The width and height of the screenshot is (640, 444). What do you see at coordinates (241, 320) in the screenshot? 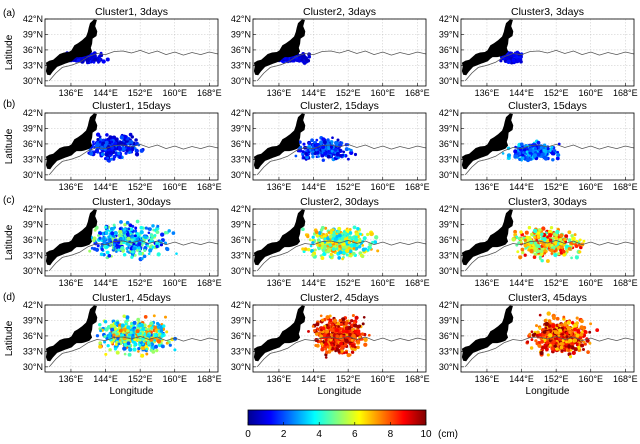
I see `y-tick-label: 39°N` at bounding box center [241, 320].